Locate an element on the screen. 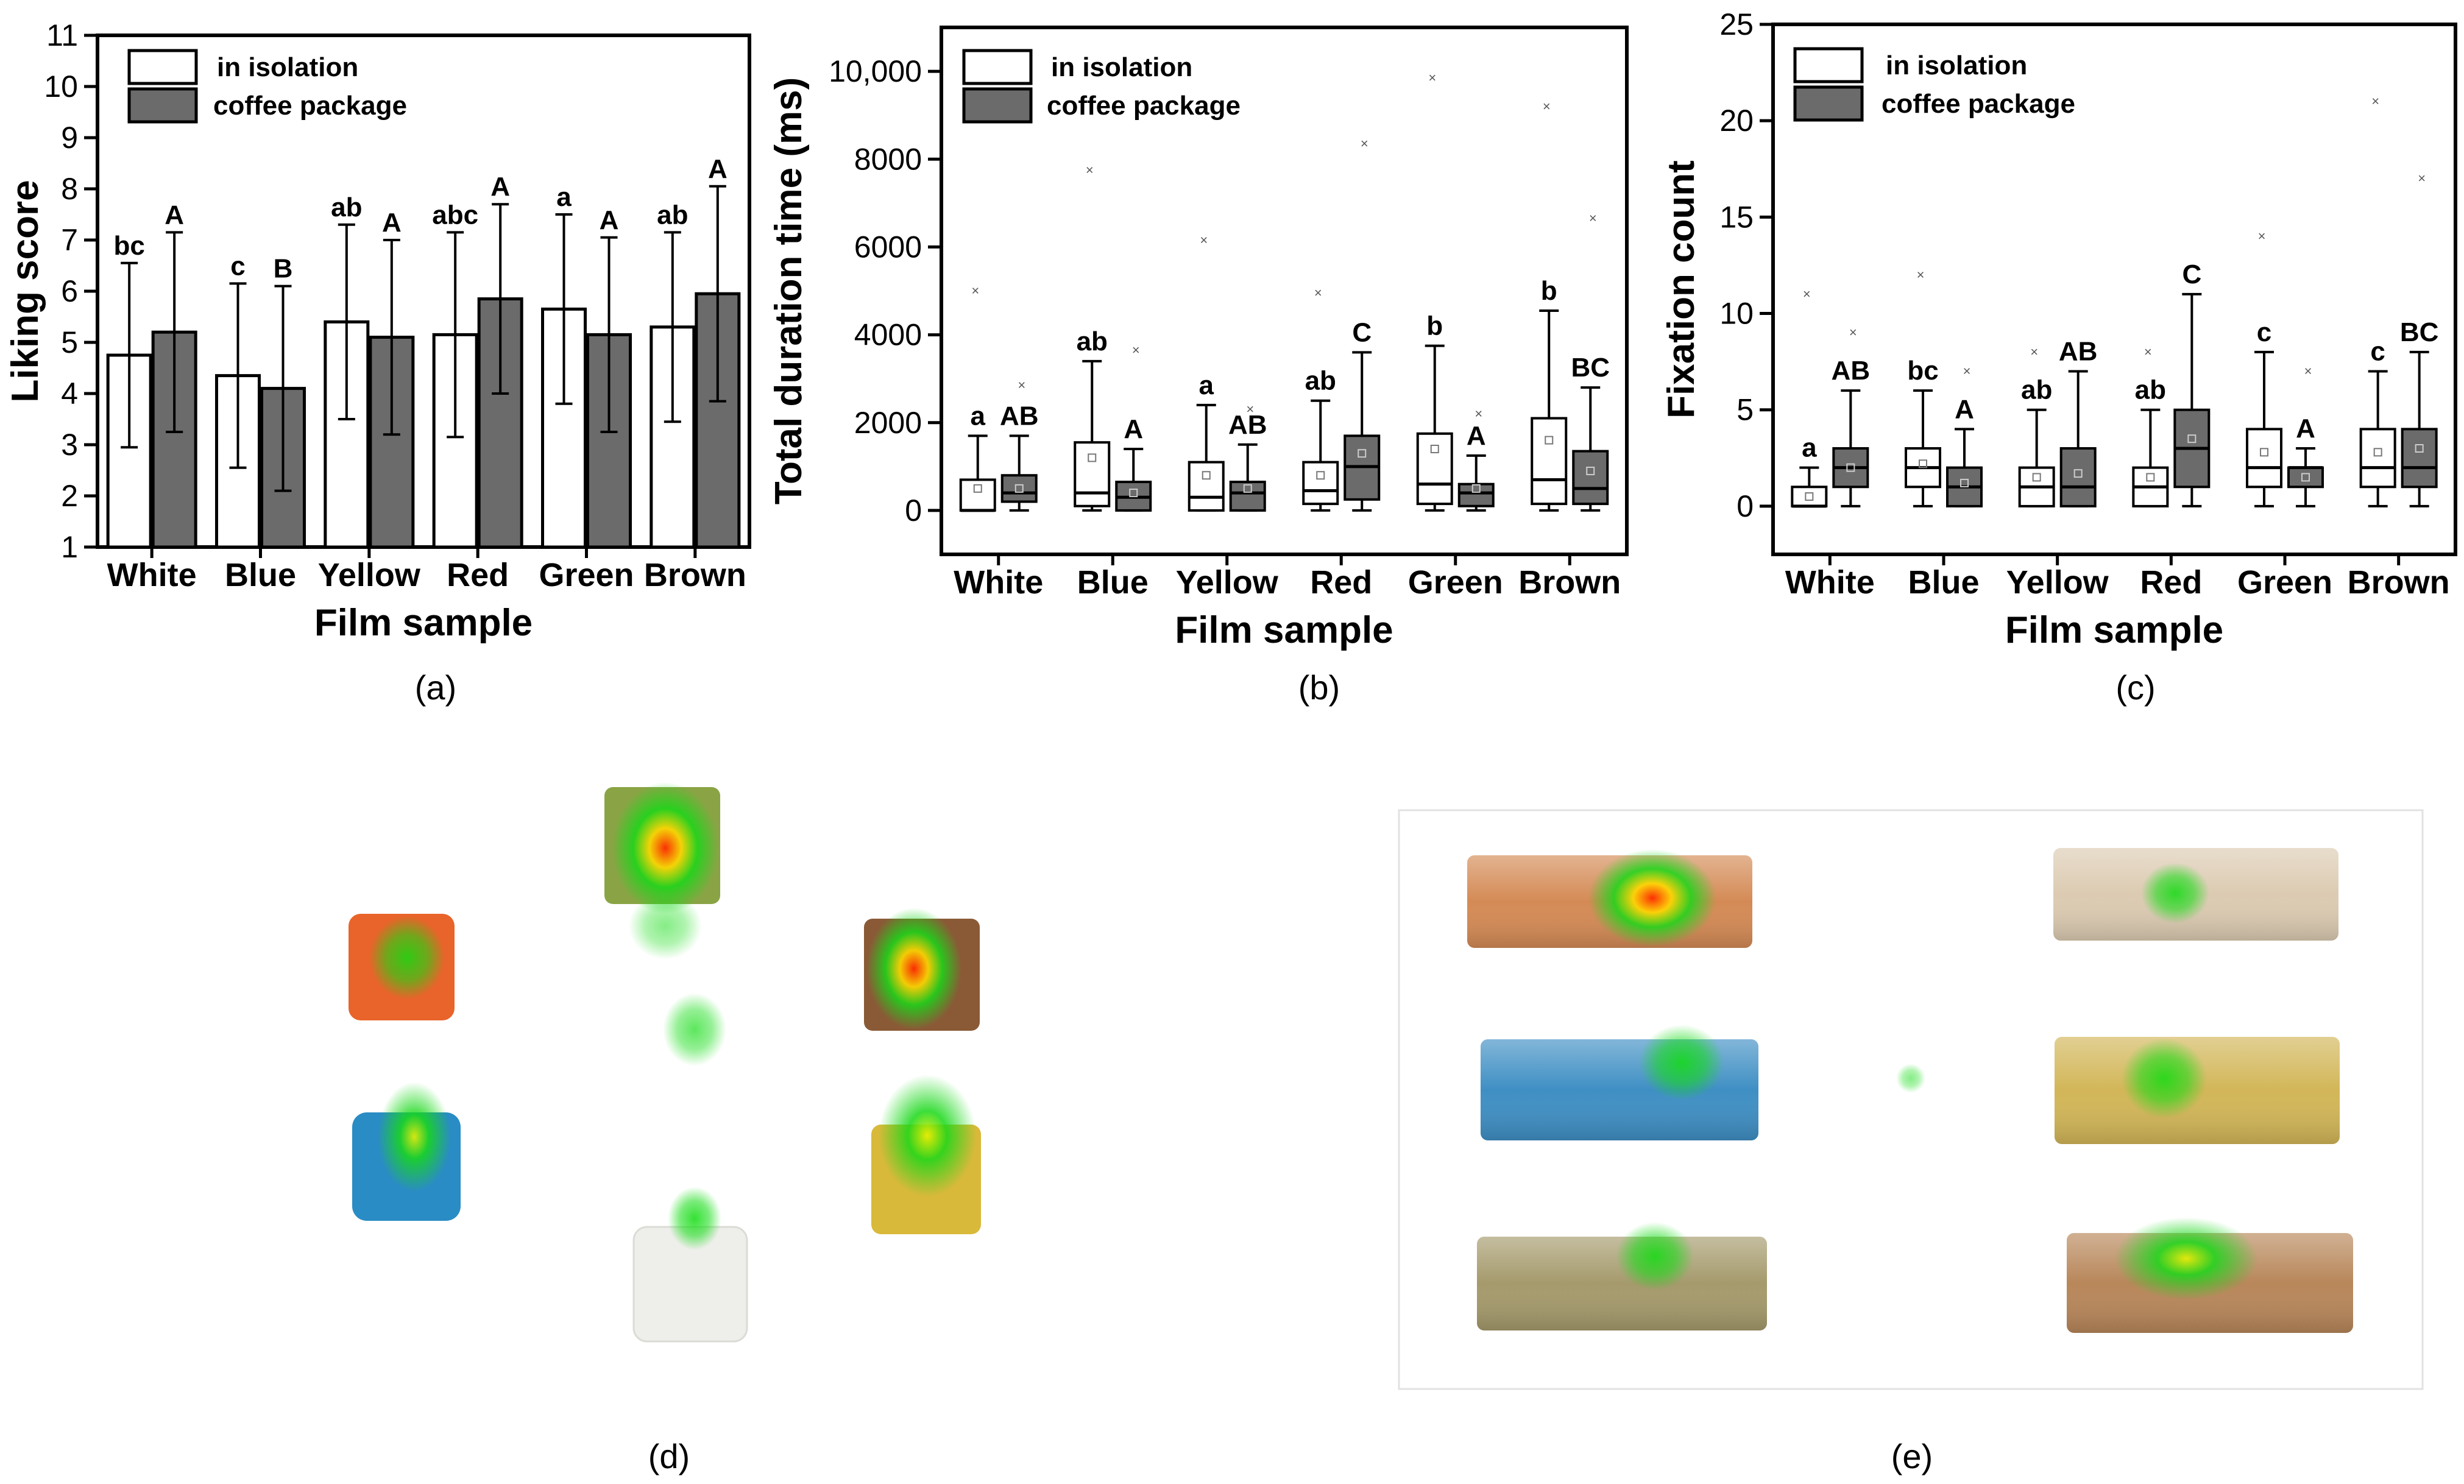  significance-letter: ab is located at coordinates (672, 215).